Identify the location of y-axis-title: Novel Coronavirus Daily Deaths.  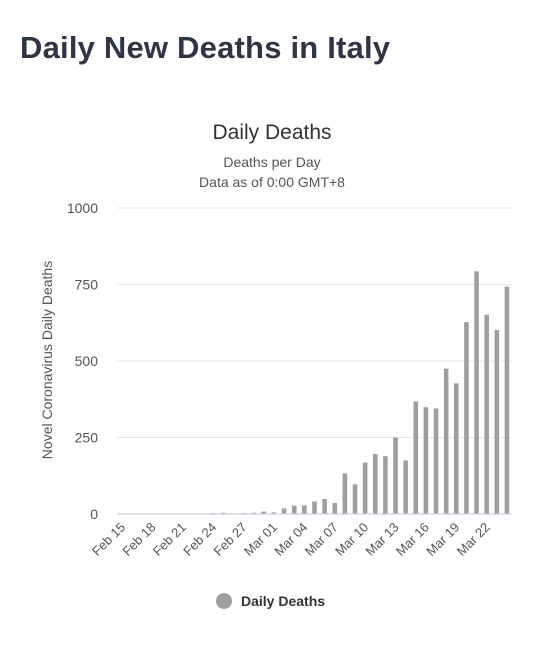
(47, 360).